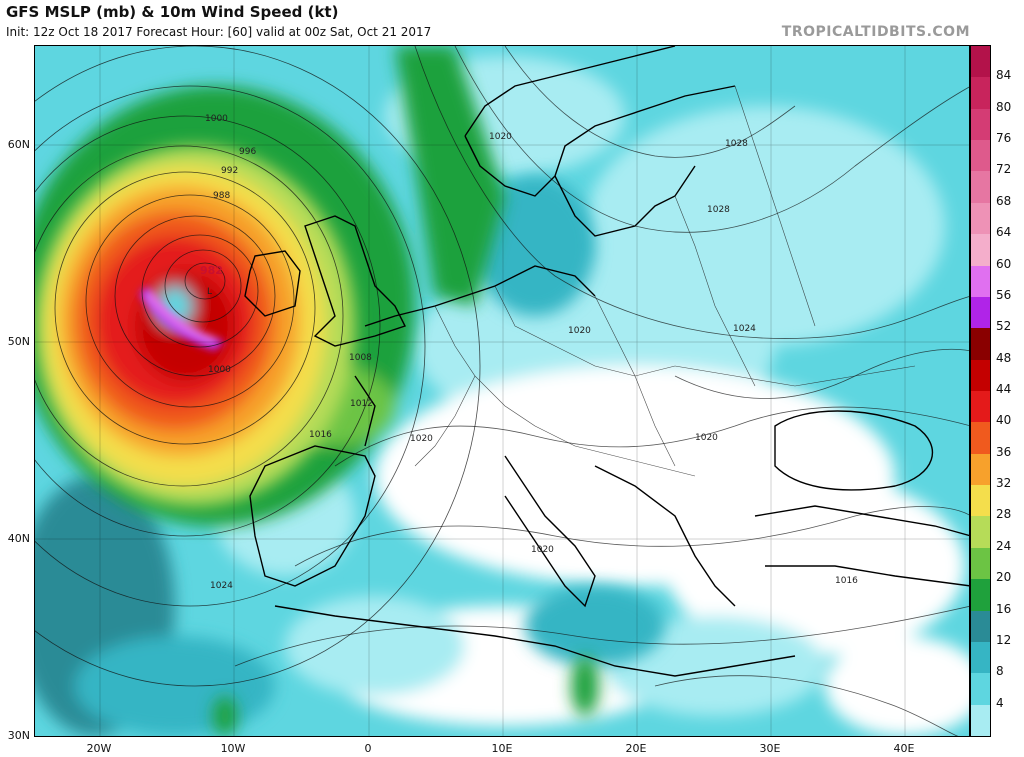 Image resolution: width=1024 pixels, height=757 pixels. Describe the element at coordinates (361, 404) in the screenshot. I see `isobar-label: 1012` at that location.